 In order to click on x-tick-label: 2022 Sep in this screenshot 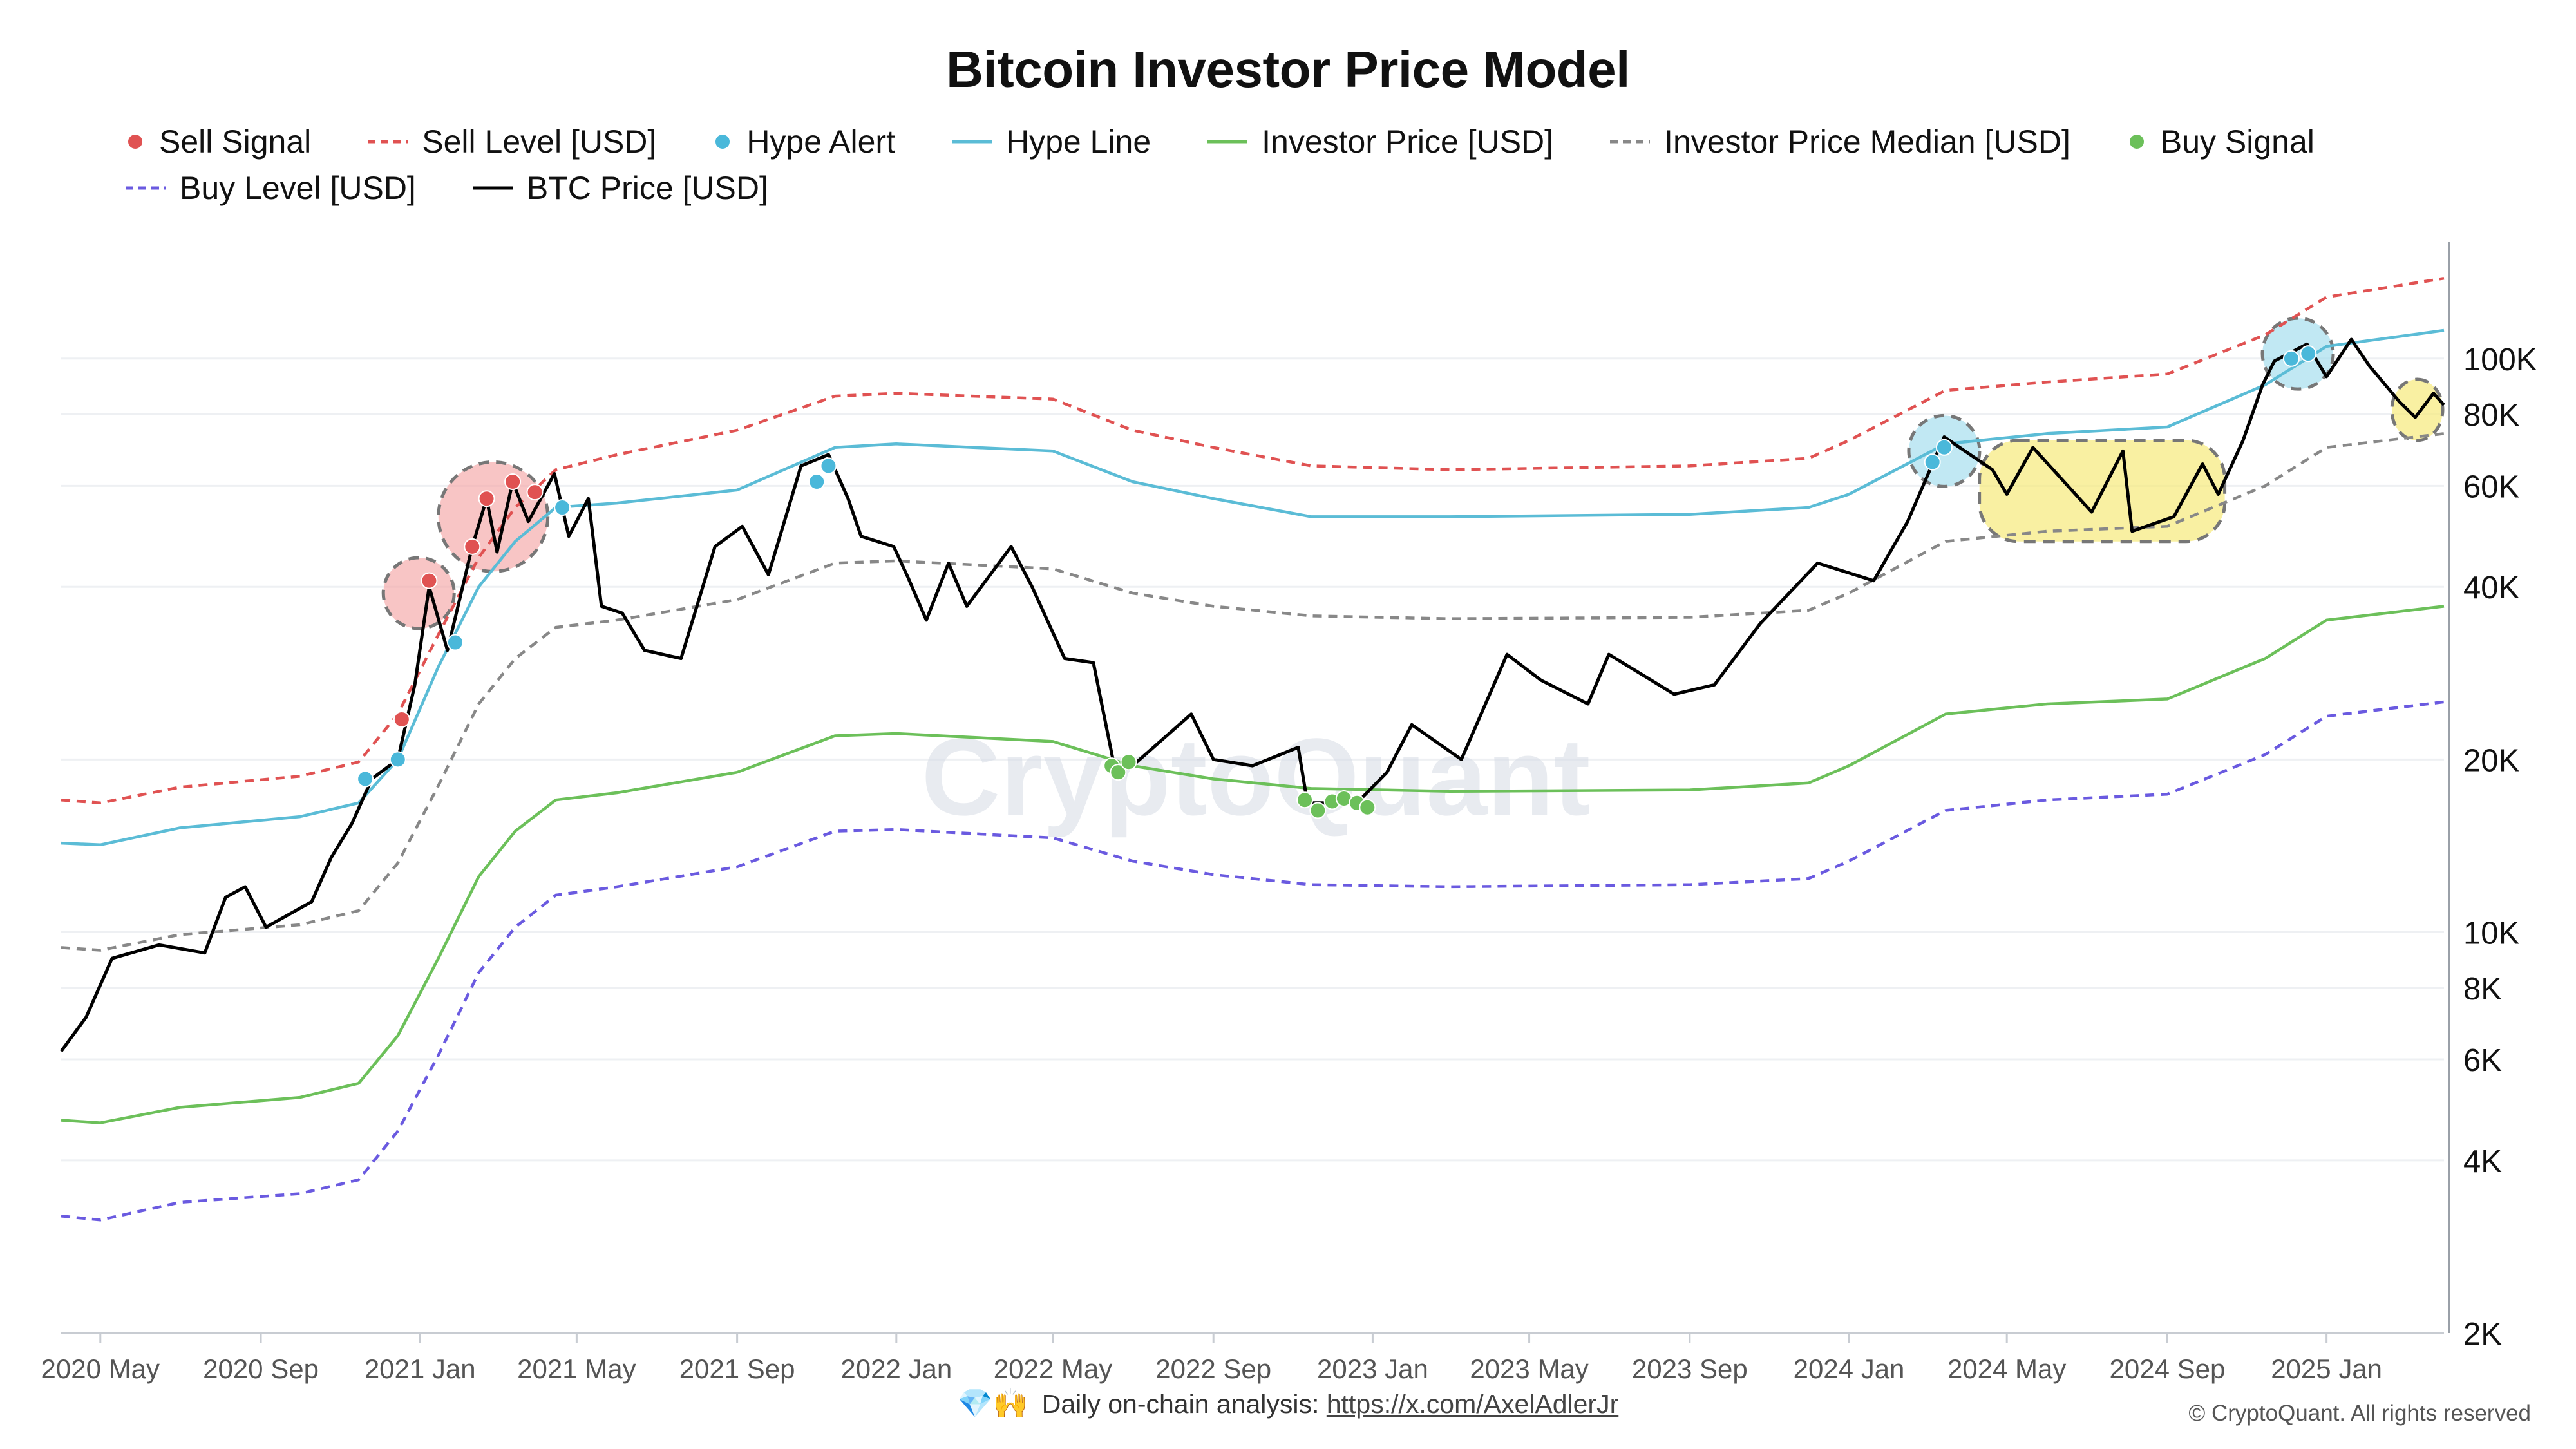, I will do `click(1213, 1369)`.